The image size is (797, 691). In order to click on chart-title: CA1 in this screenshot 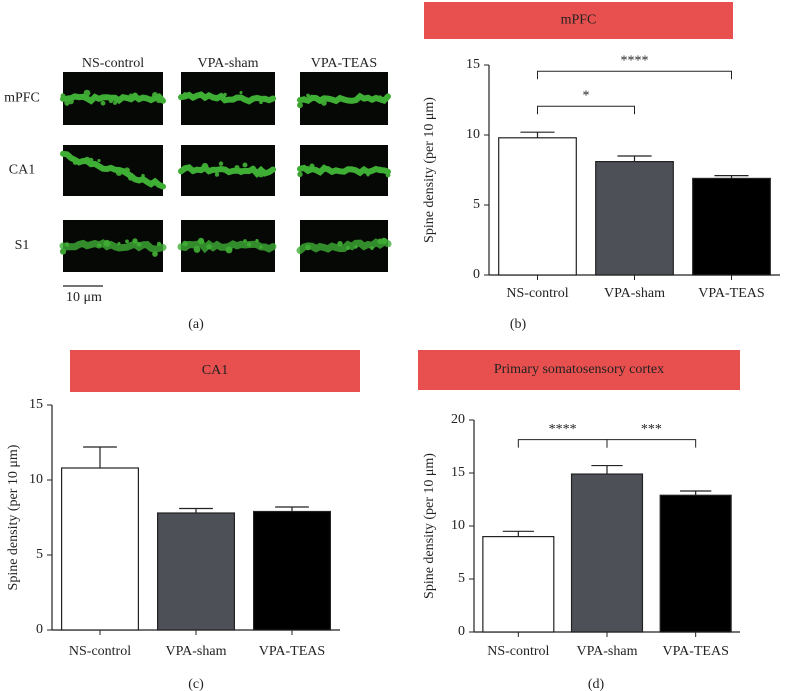, I will do `click(215, 370)`.